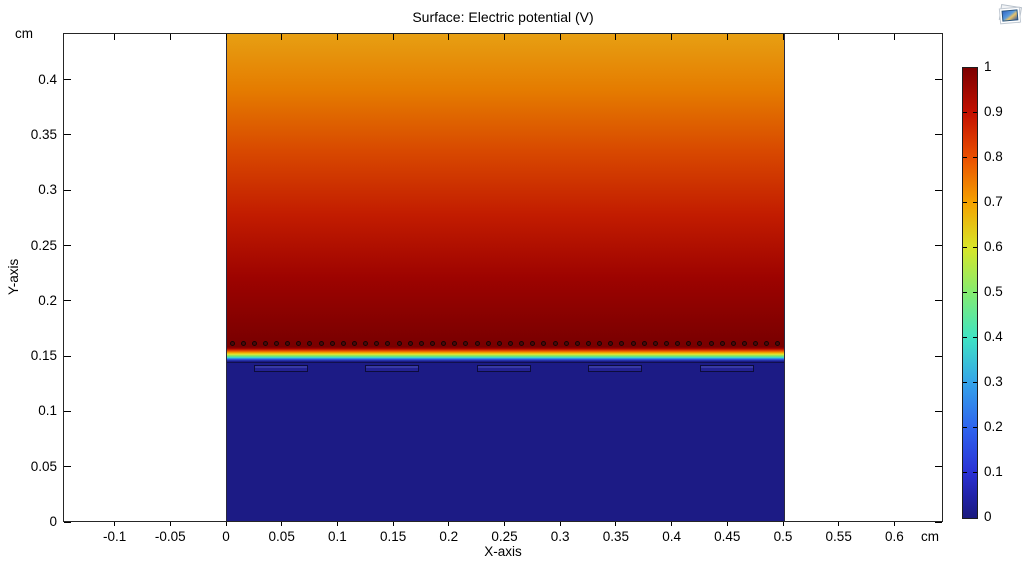  What do you see at coordinates (114, 536) in the screenshot?
I see `x-tick-label: -0.1` at bounding box center [114, 536].